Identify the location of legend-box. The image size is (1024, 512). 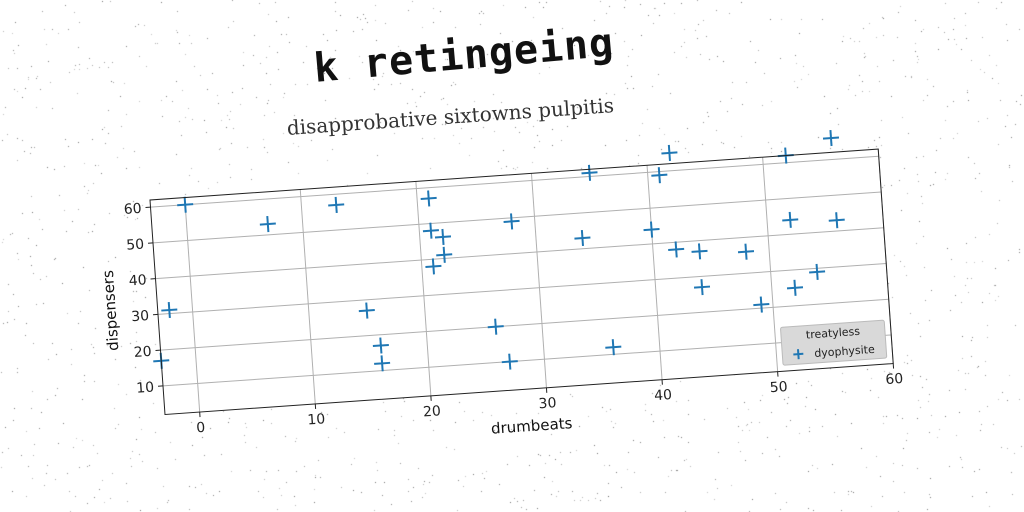
(834, 342).